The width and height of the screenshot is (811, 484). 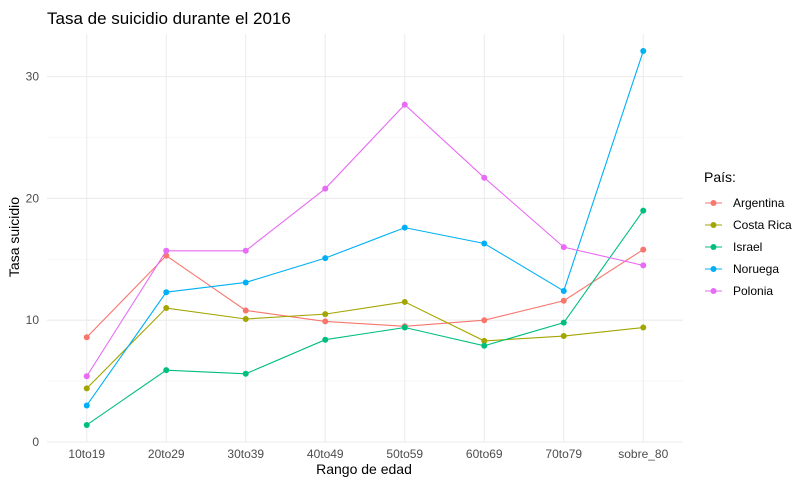 I want to click on legend-title: País:, so click(x=720, y=177).